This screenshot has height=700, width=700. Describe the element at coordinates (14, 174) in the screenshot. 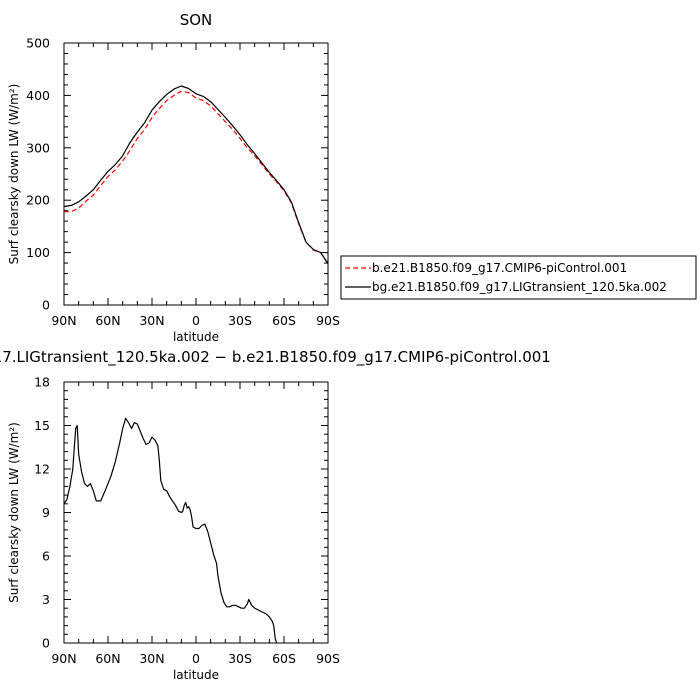

I see `top-chart-y-axis-label: Surf clearsky down LW (W/m²)` at that location.